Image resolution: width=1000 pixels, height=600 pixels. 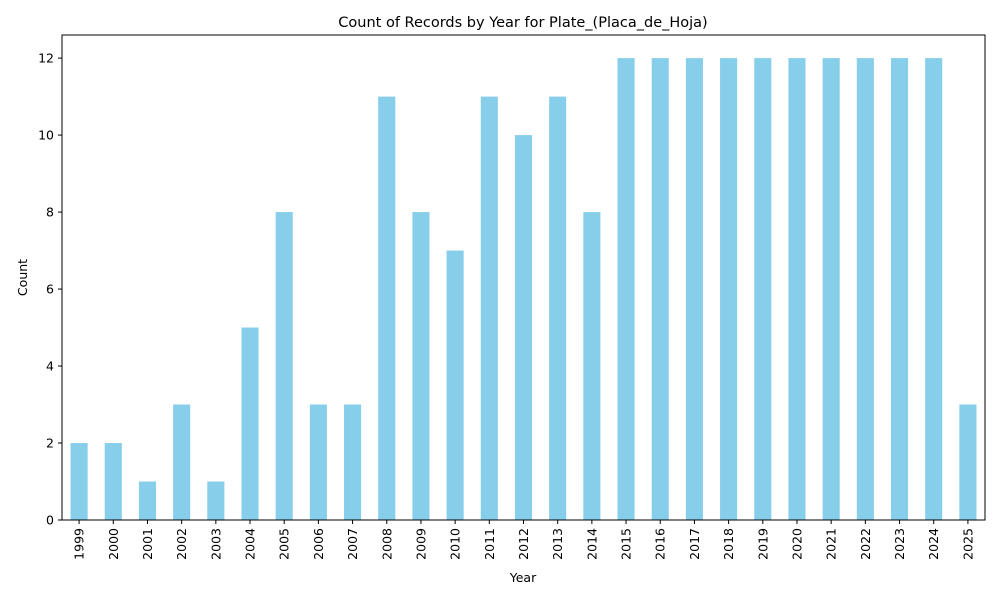 I want to click on x-axis-label: Year, so click(x=523, y=577).